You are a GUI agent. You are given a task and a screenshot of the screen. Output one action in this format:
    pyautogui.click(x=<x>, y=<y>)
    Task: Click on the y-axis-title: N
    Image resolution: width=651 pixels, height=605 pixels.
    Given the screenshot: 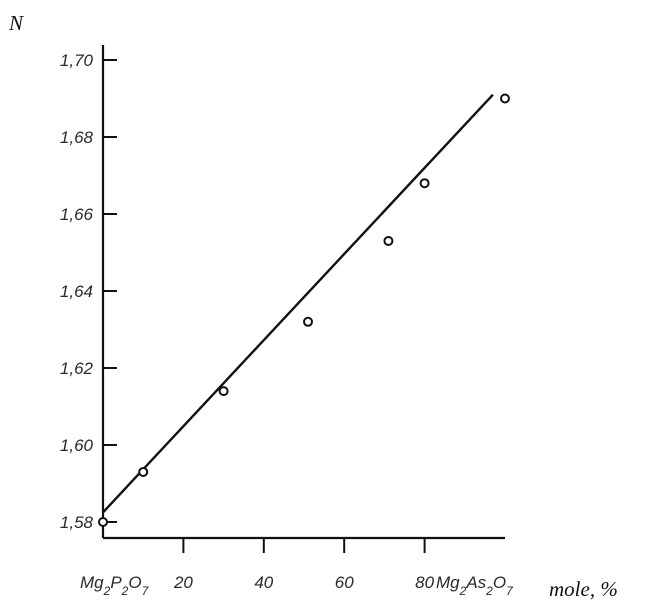 What is the action you would take?
    pyautogui.click(x=16, y=23)
    